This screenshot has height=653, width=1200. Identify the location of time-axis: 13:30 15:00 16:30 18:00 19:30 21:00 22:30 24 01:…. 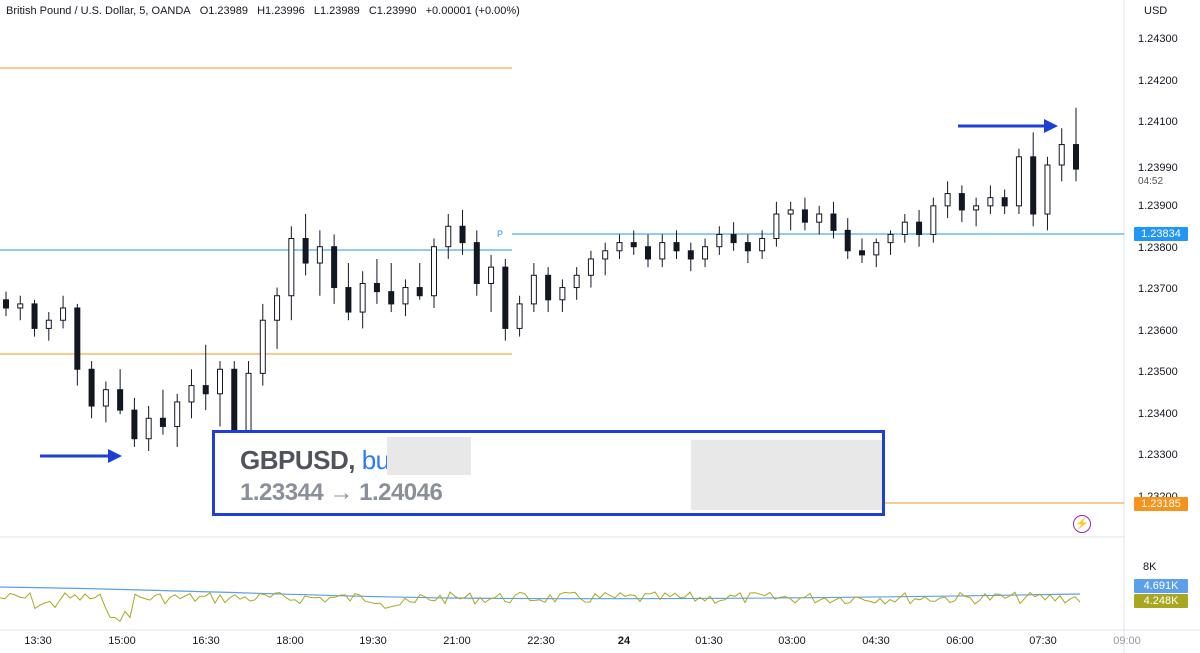
(600, 643).